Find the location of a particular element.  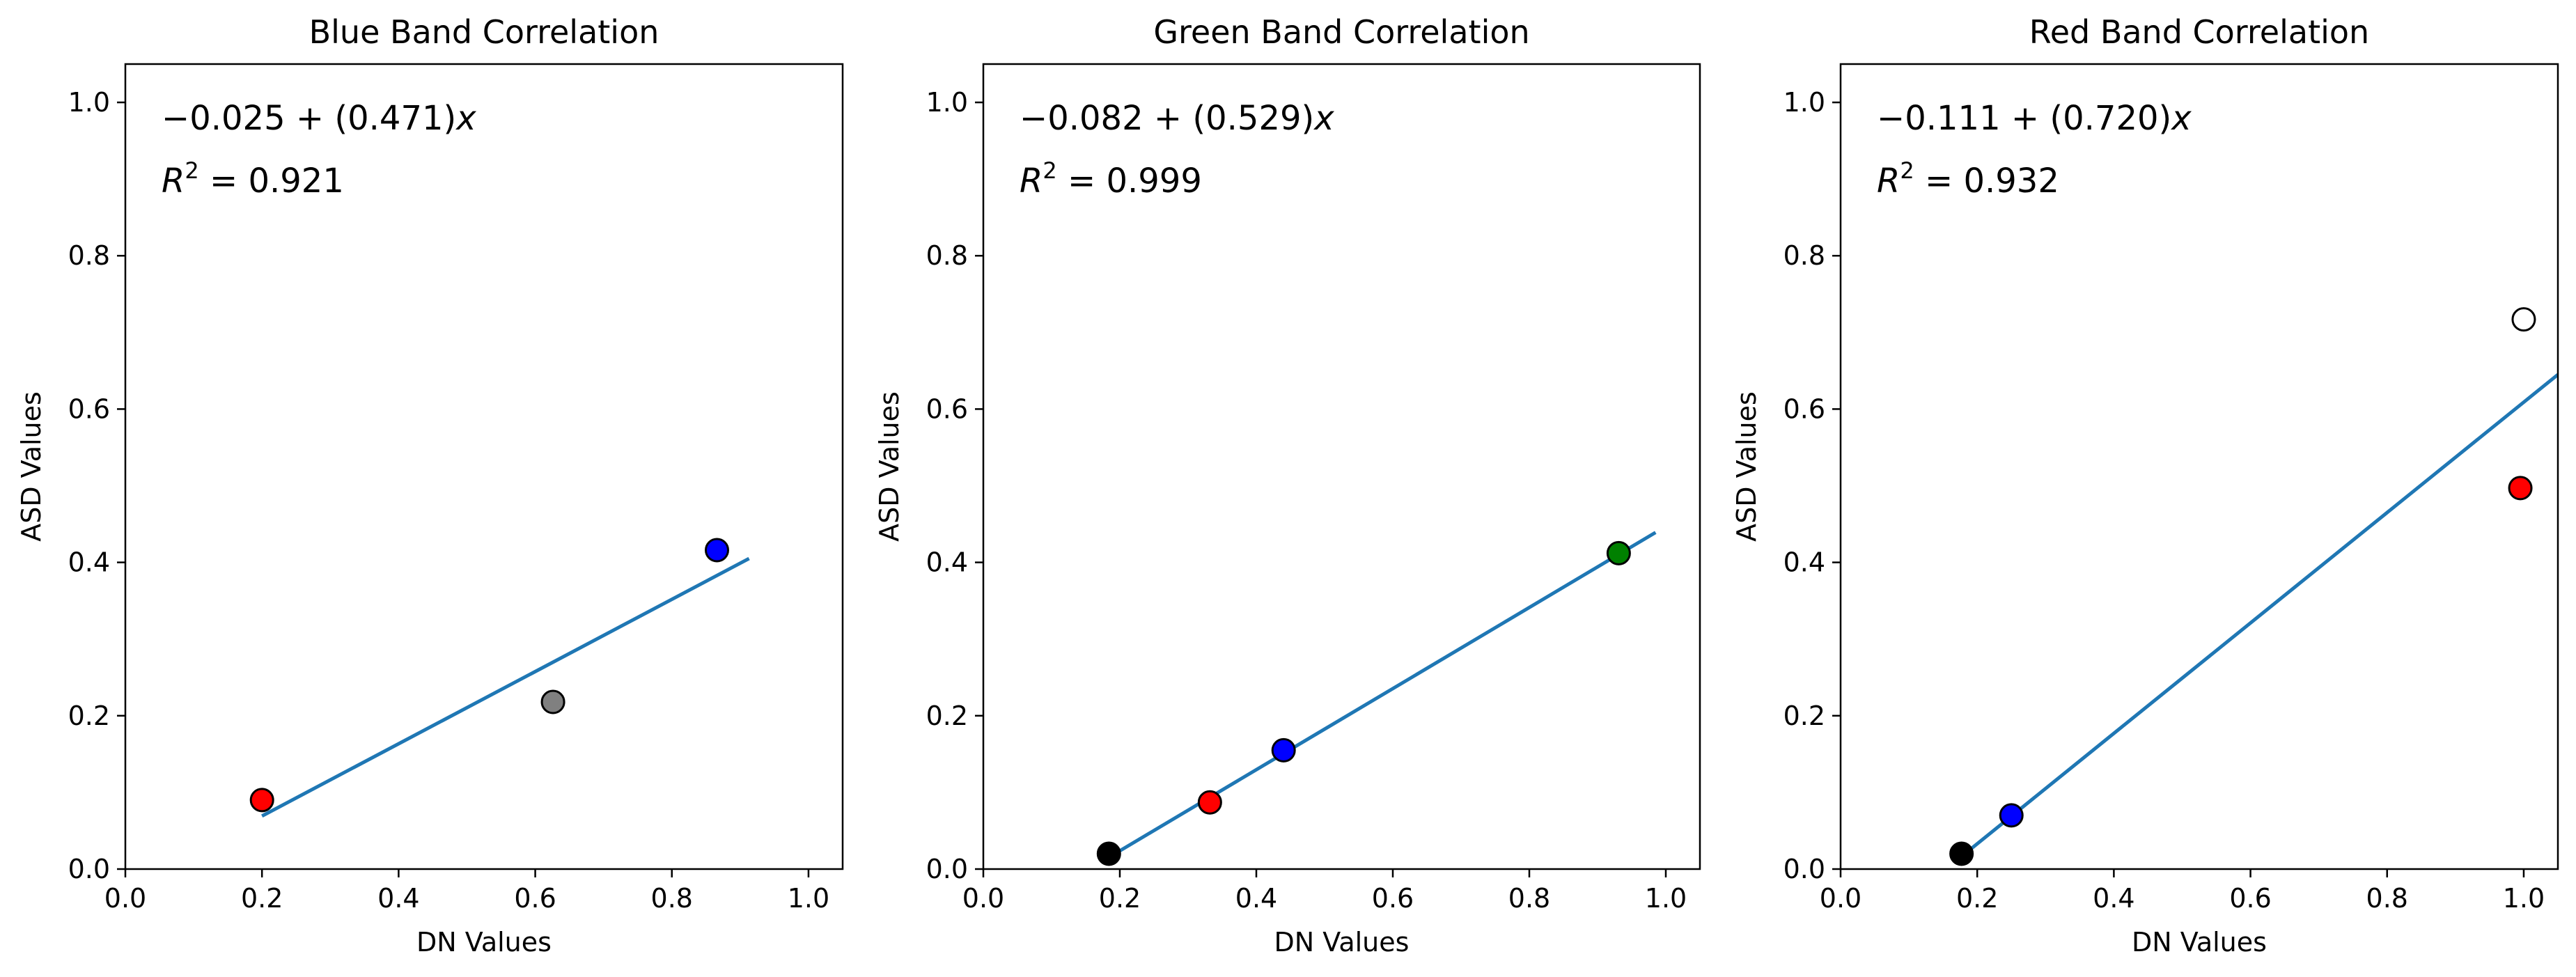

r-squared-label: R2 = 0.932 is located at coordinates (1968, 179).